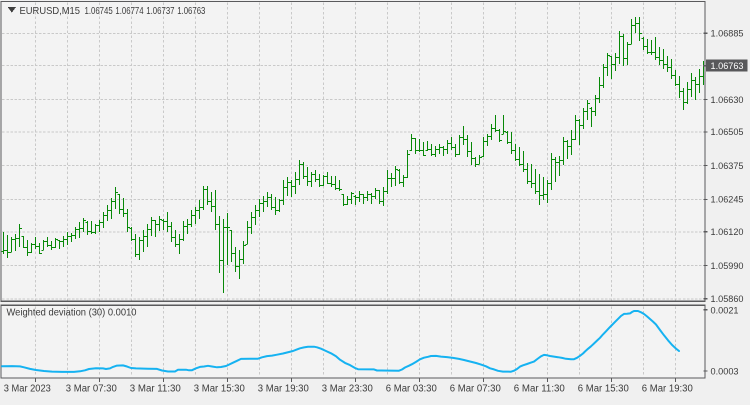 Image resolution: width=750 pixels, height=405 pixels. I want to click on svg-text: 6 Mar 07:30, so click(475, 389).